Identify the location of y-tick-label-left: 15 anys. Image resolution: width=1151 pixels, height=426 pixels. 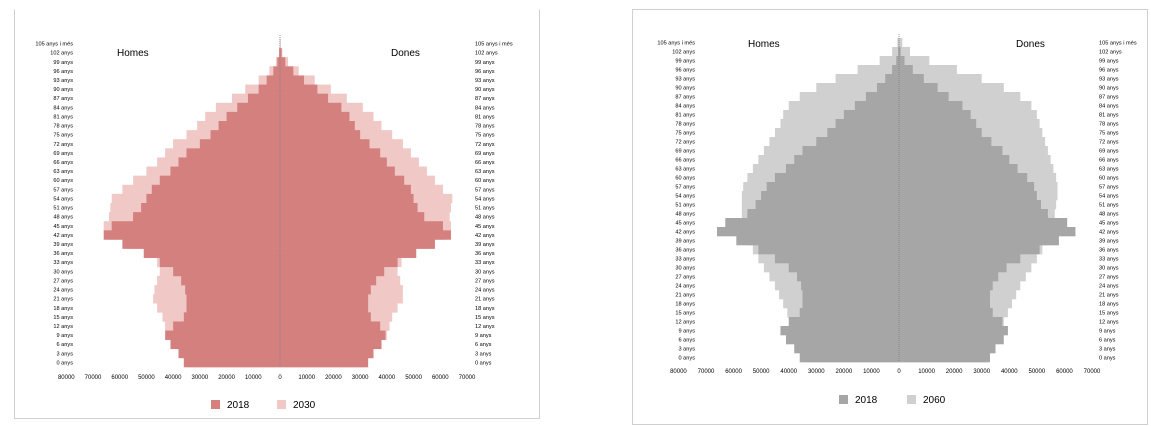
(685, 314).